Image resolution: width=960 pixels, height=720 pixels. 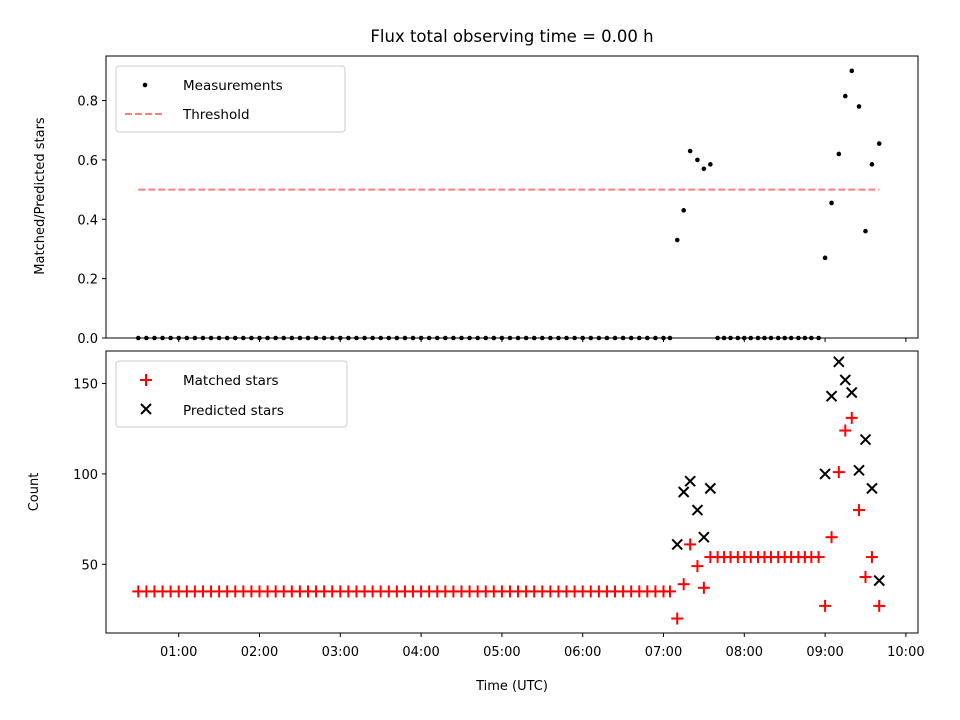 I want to click on legend-threshold-label: Threshold, so click(x=216, y=115).